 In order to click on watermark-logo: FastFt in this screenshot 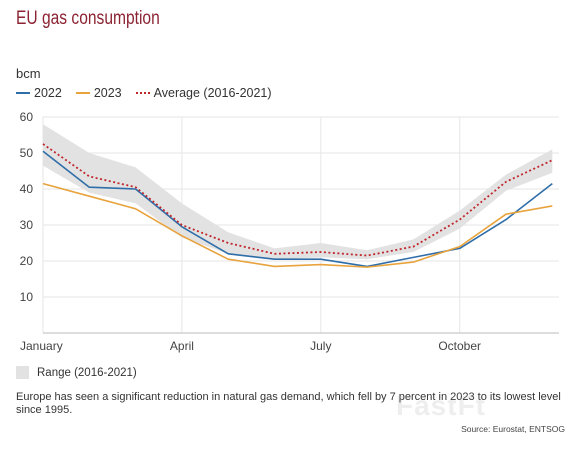, I will do `click(441, 405)`.